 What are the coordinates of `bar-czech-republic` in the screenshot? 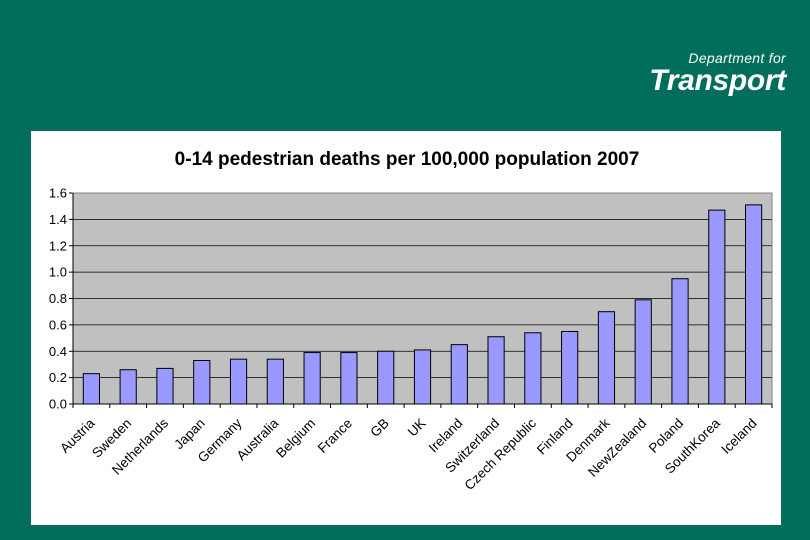 It's located at (533, 368).